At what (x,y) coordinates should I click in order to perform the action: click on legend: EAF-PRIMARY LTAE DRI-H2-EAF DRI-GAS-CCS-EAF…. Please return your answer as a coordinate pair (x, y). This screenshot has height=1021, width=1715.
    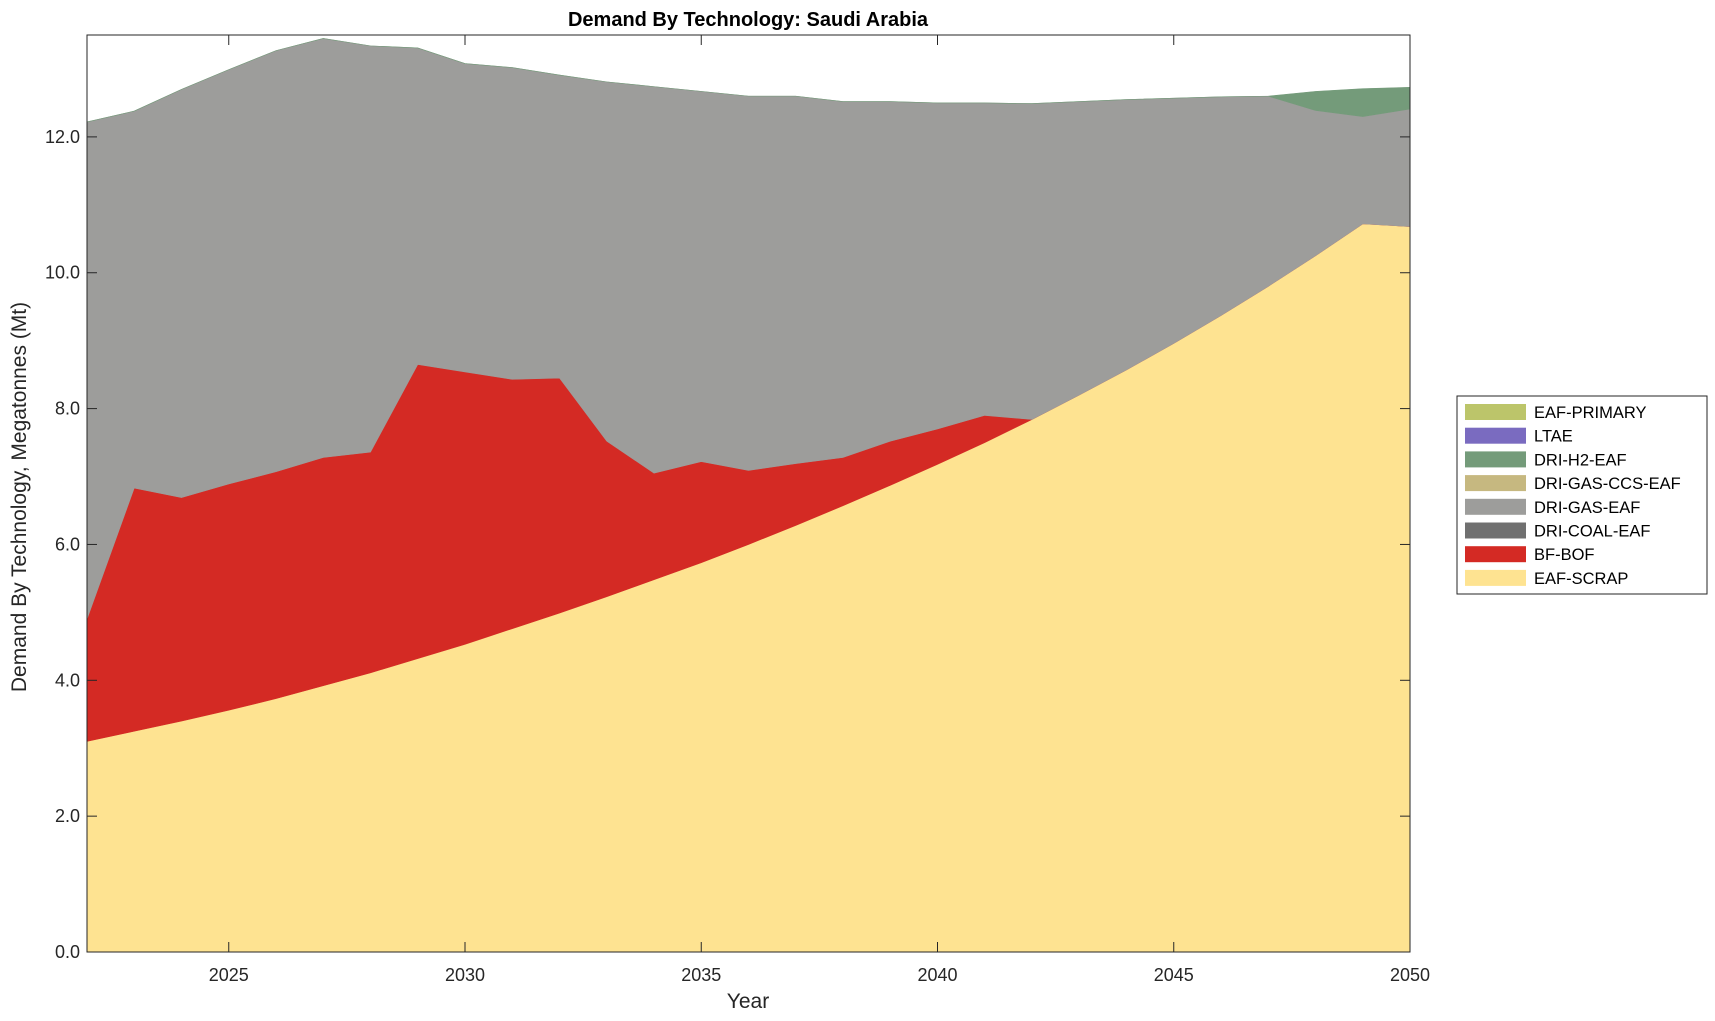
    Looking at the image, I should click on (1582, 495).